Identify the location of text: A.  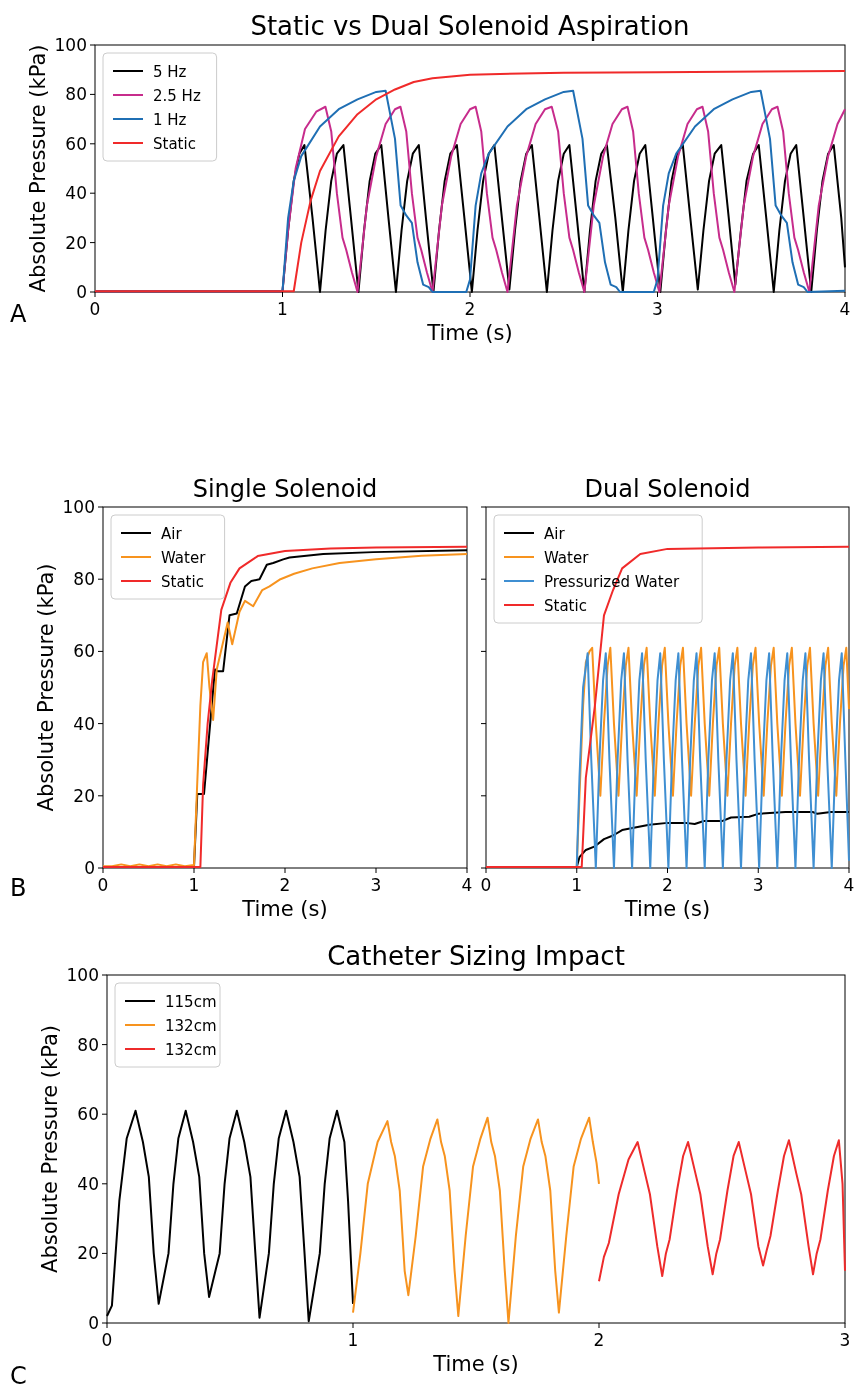
(18, 314).